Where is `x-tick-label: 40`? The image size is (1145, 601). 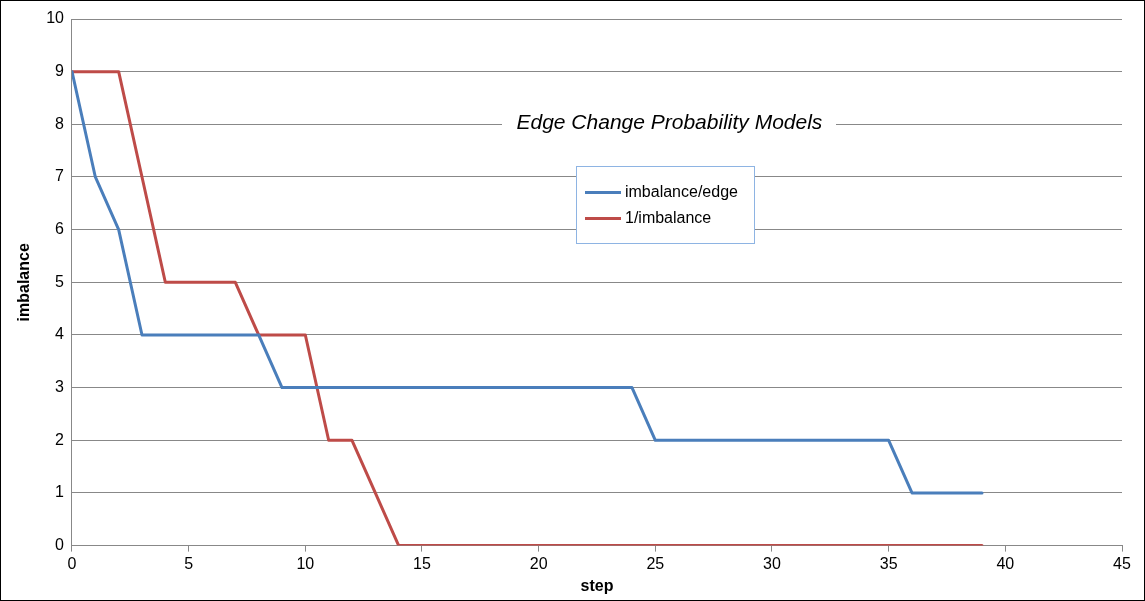 x-tick-label: 40 is located at coordinates (1005, 563).